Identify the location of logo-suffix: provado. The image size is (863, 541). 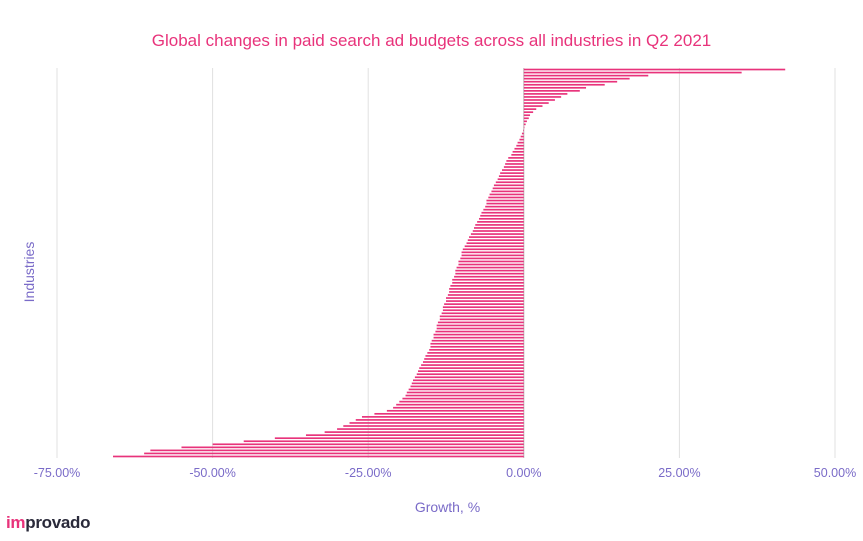
(58, 522).